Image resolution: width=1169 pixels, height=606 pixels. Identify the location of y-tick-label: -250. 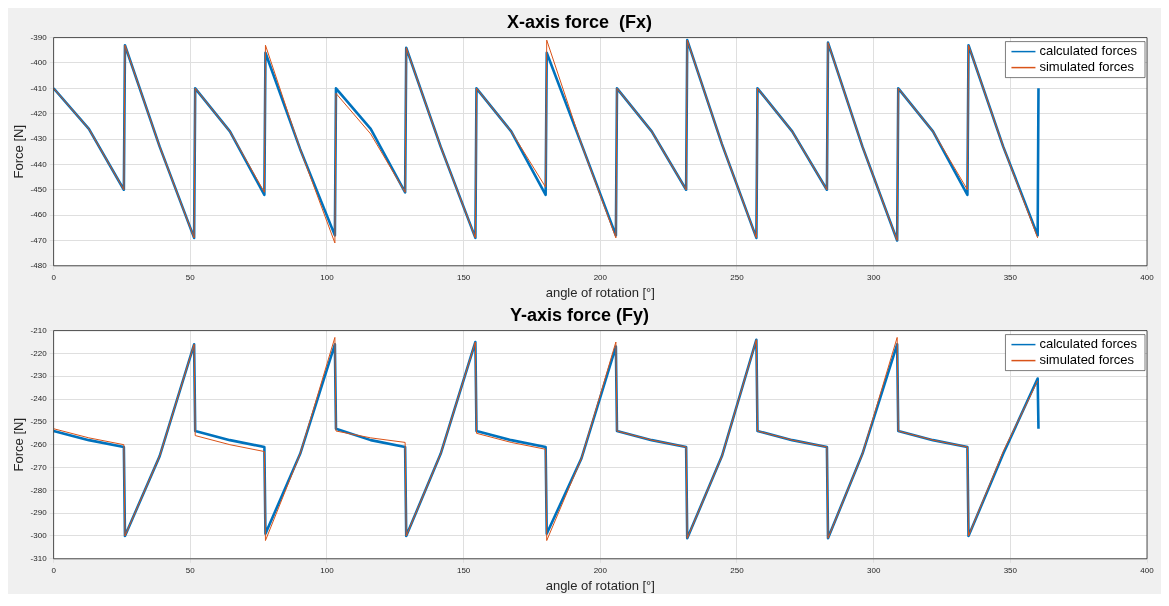
(39, 422).